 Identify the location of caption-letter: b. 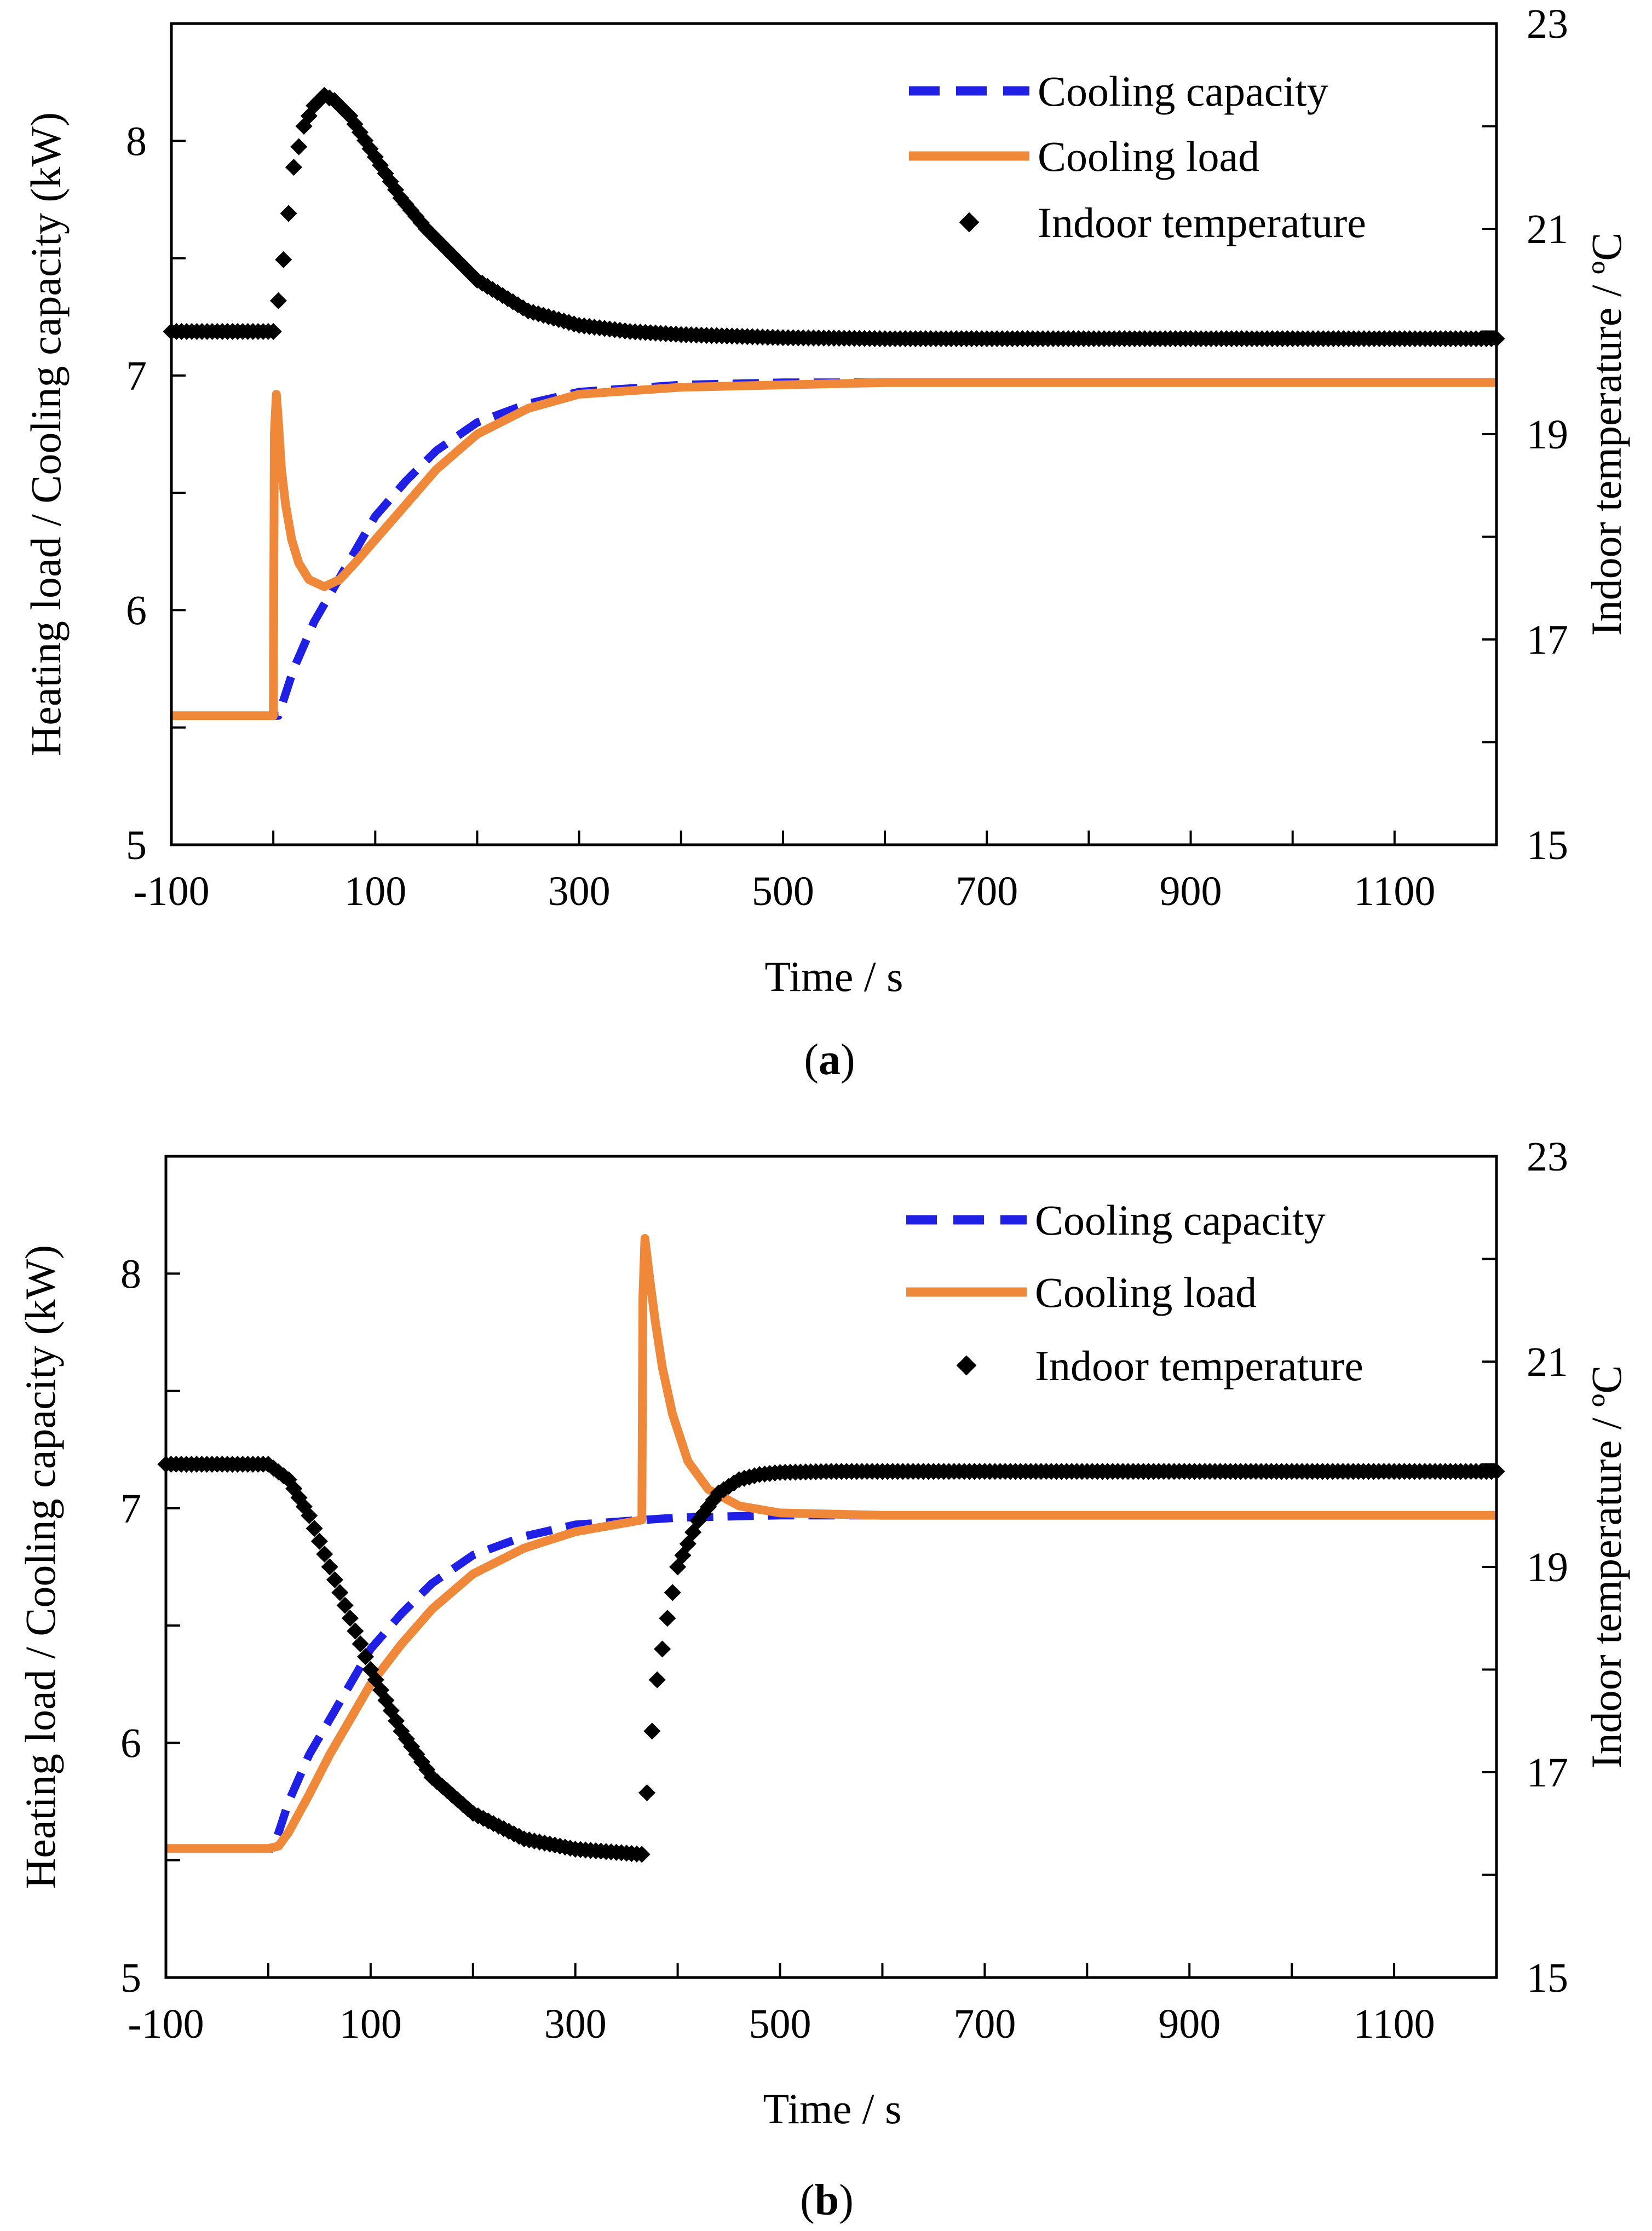
(827, 2200).